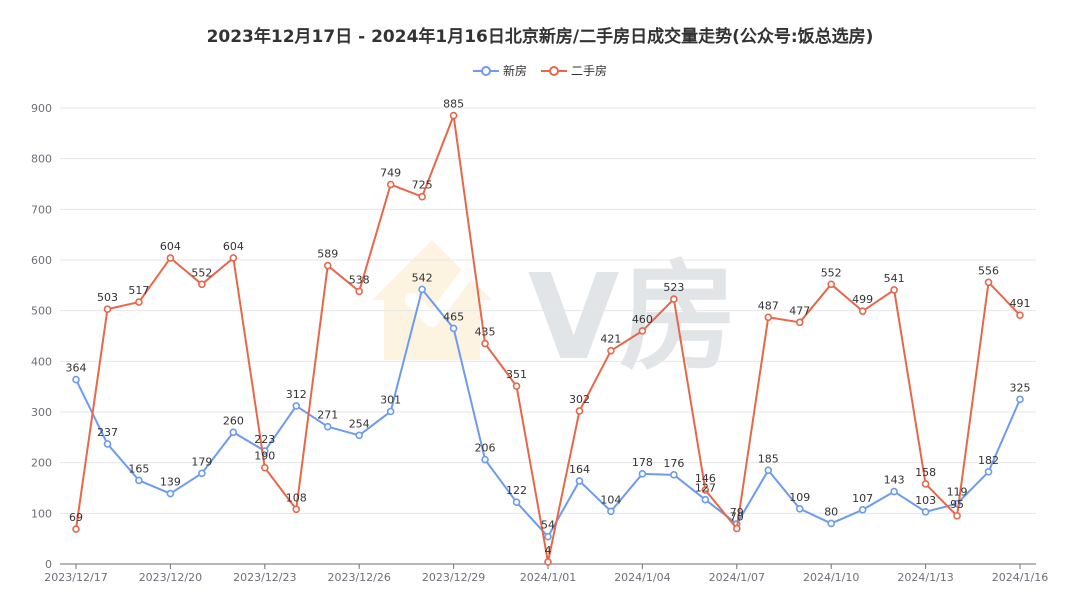 The height and width of the screenshot is (602, 1080). What do you see at coordinates (1020, 387) in the screenshot?
I see `data-label-new-house: 325` at bounding box center [1020, 387].